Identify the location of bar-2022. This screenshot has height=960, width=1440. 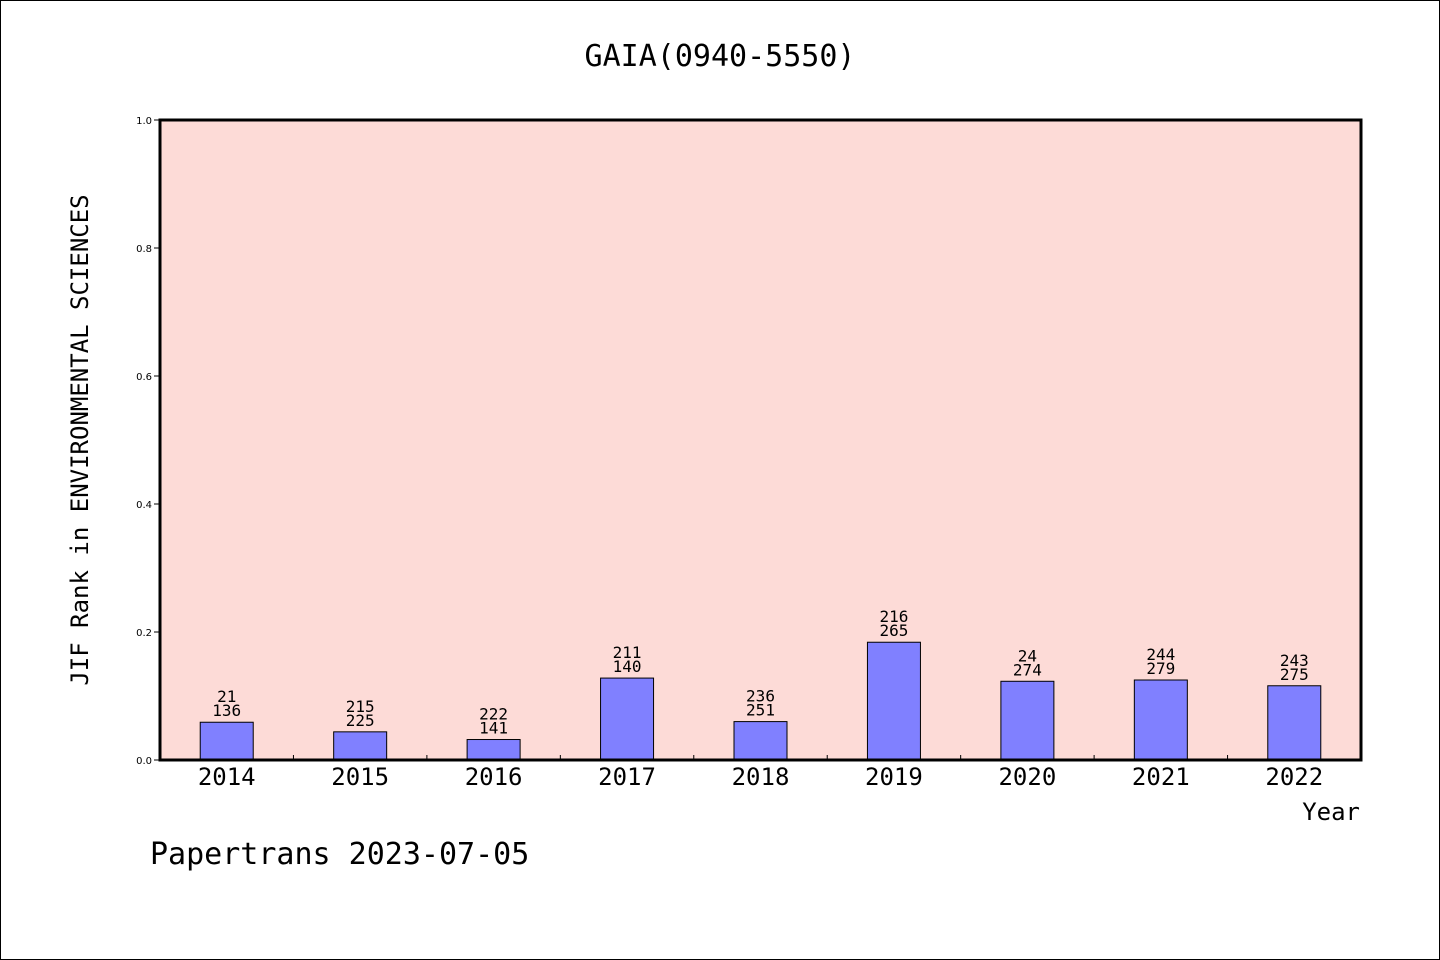
(1294, 723).